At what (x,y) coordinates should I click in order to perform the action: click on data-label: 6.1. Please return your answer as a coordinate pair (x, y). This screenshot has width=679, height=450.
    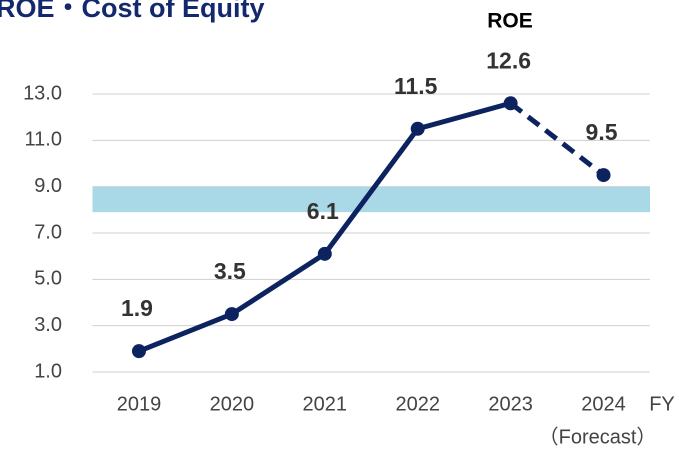
    Looking at the image, I should click on (323, 211).